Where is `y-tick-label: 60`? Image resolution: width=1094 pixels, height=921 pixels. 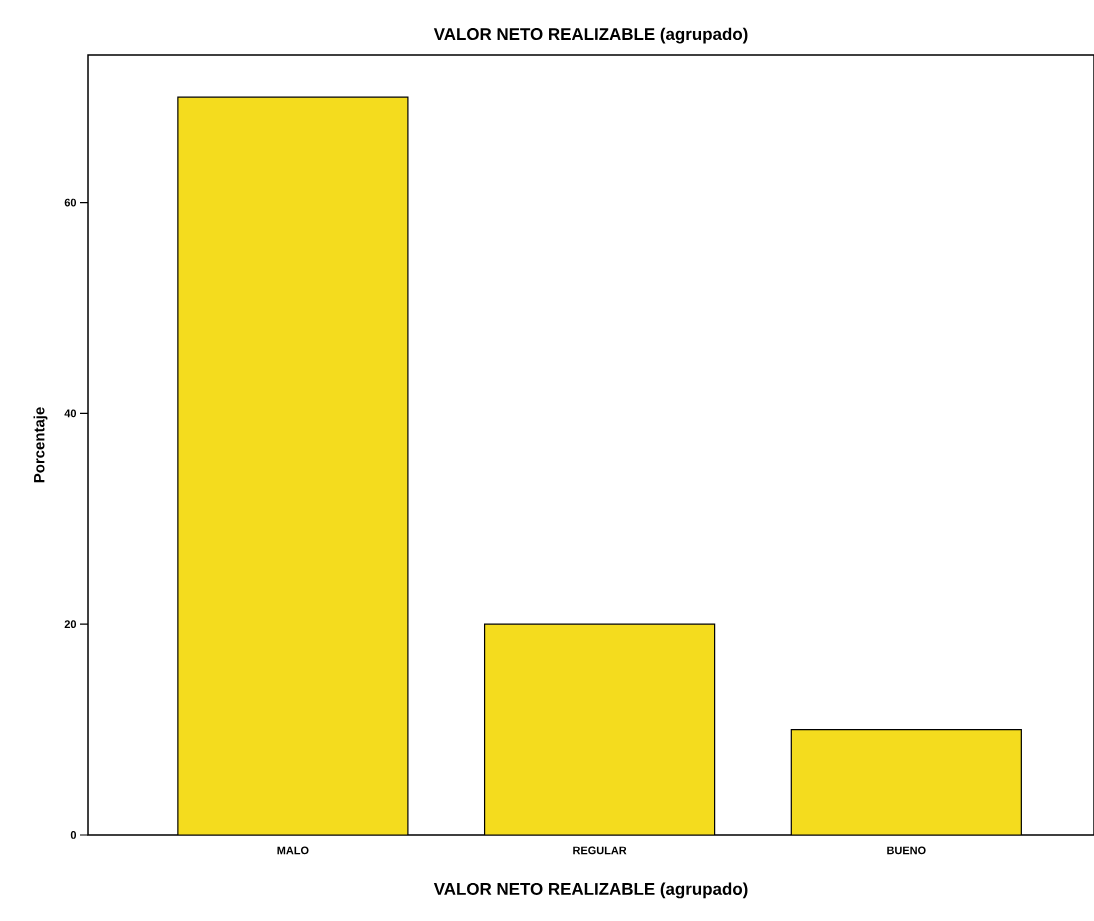 y-tick-label: 60 is located at coordinates (70, 202).